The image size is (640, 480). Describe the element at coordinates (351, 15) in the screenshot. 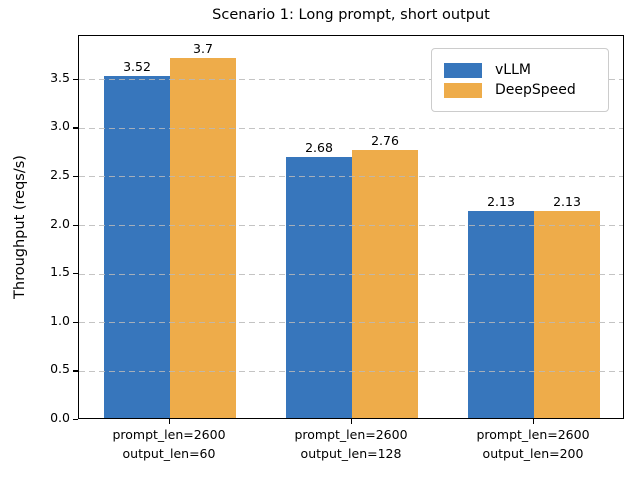

I see `chart-title: Scenario 1: Long prompt, short output` at that location.